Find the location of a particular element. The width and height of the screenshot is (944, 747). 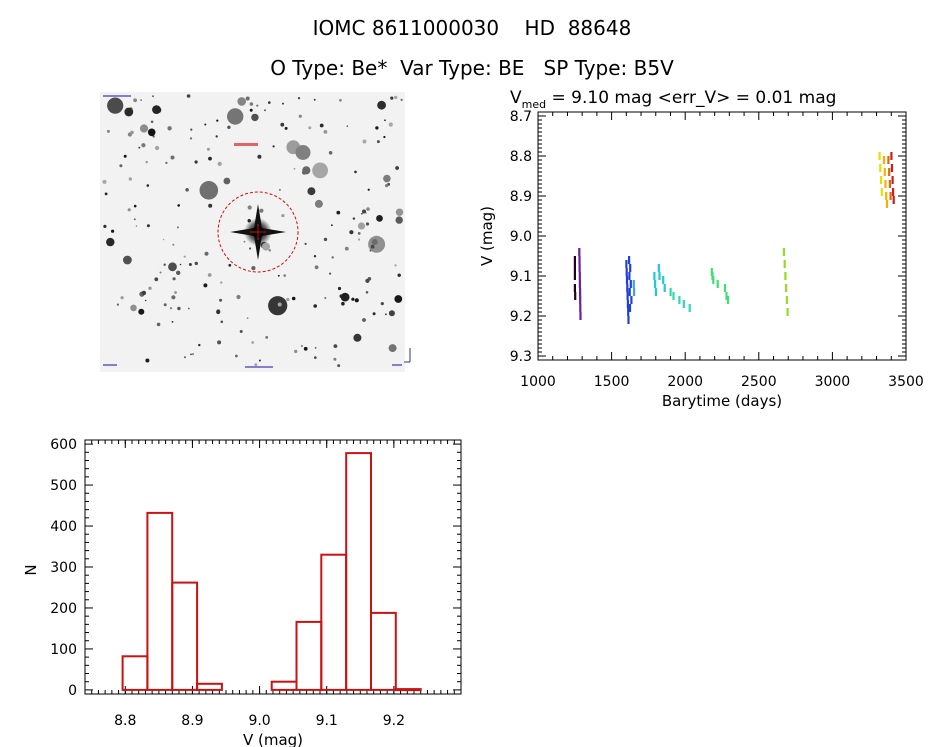

hist-xtick-label: 8.9 is located at coordinates (192, 721).